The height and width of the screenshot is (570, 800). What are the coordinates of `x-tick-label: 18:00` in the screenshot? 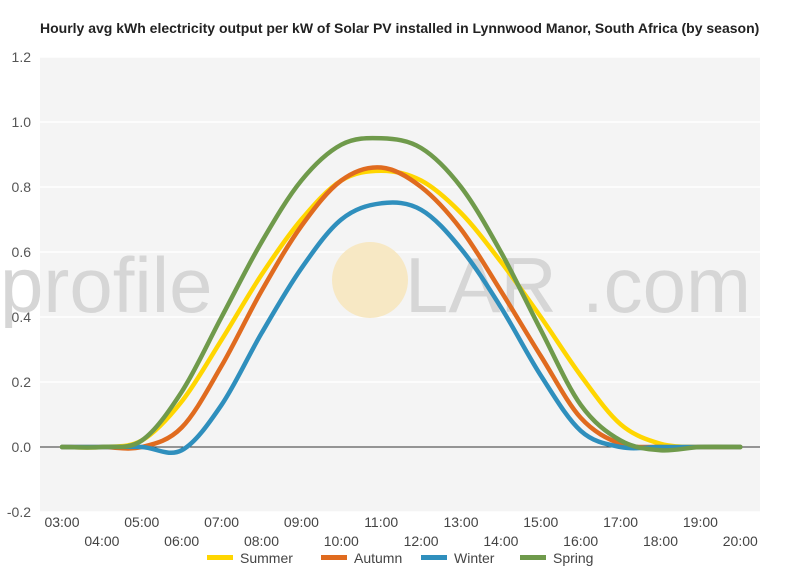 It's located at (660, 541).